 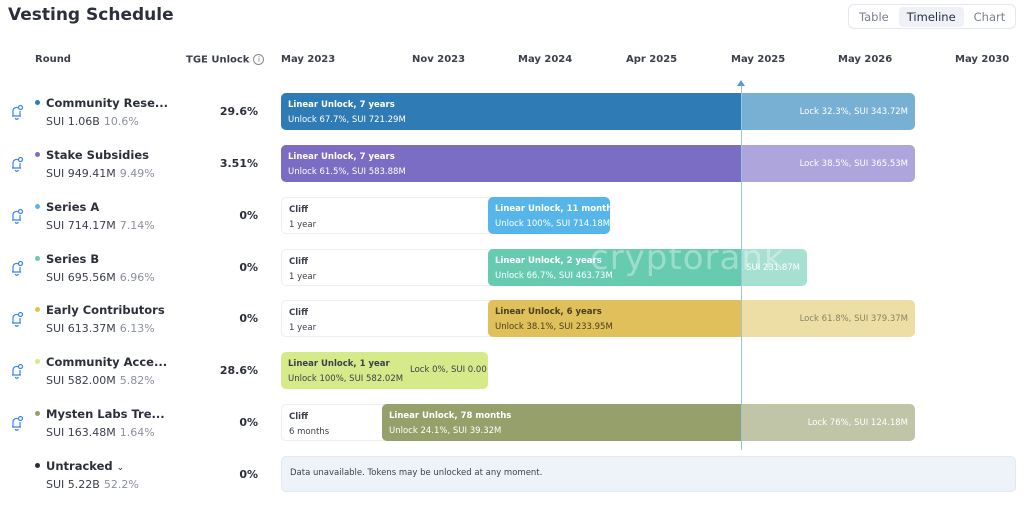 What do you see at coordinates (81, 380) in the screenshot?
I see `round-amount-value: SUI 582.00M` at bounding box center [81, 380].